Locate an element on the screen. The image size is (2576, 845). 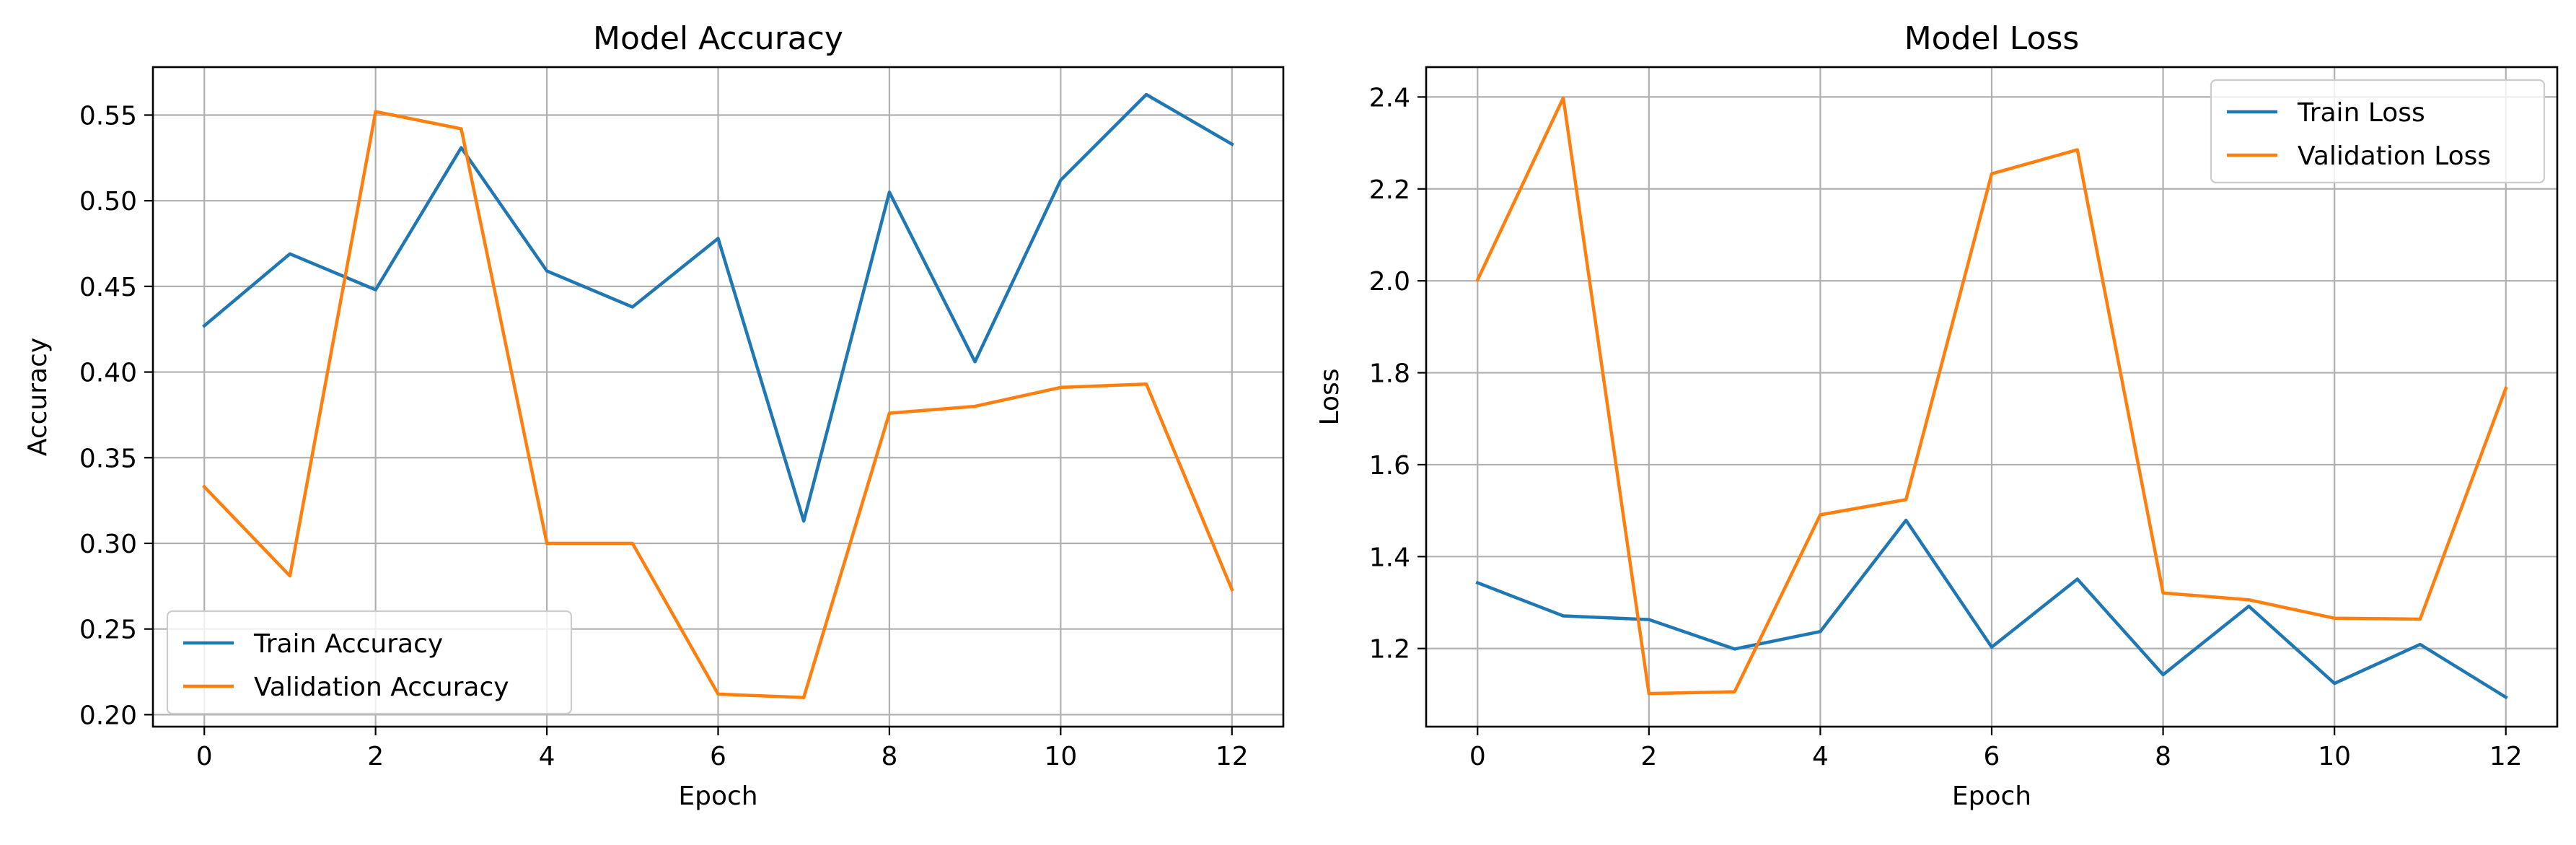
y-tick-label: 1.8 is located at coordinates (1389, 374).